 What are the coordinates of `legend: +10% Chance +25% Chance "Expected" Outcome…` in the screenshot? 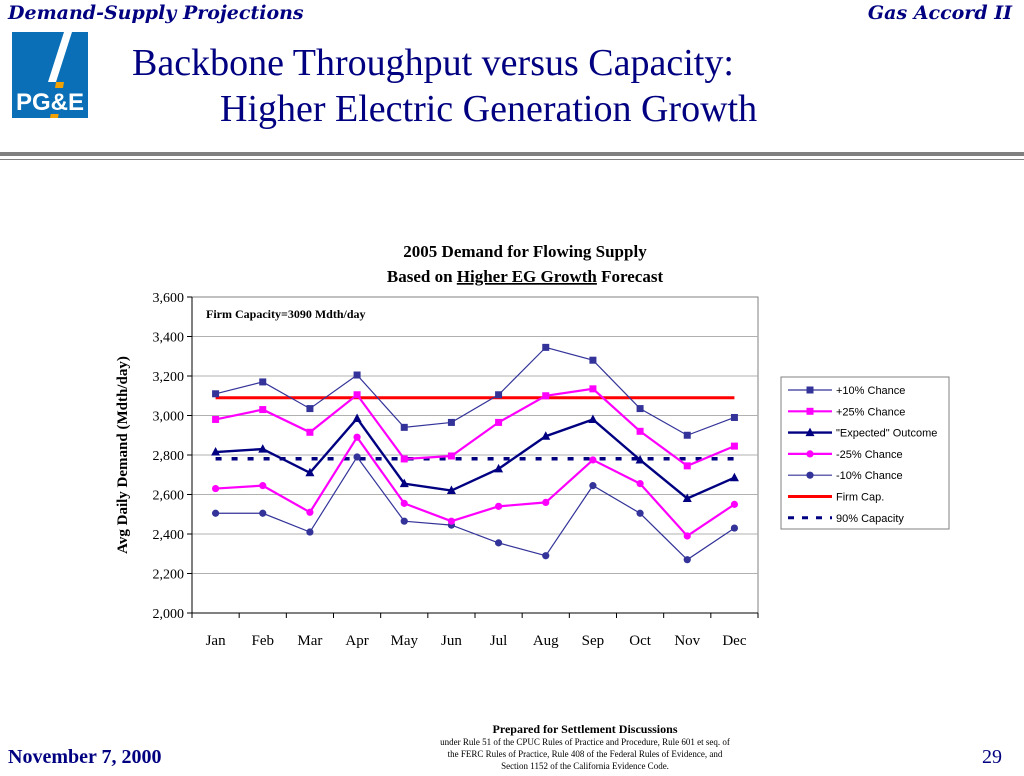 It's located at (865, 453).